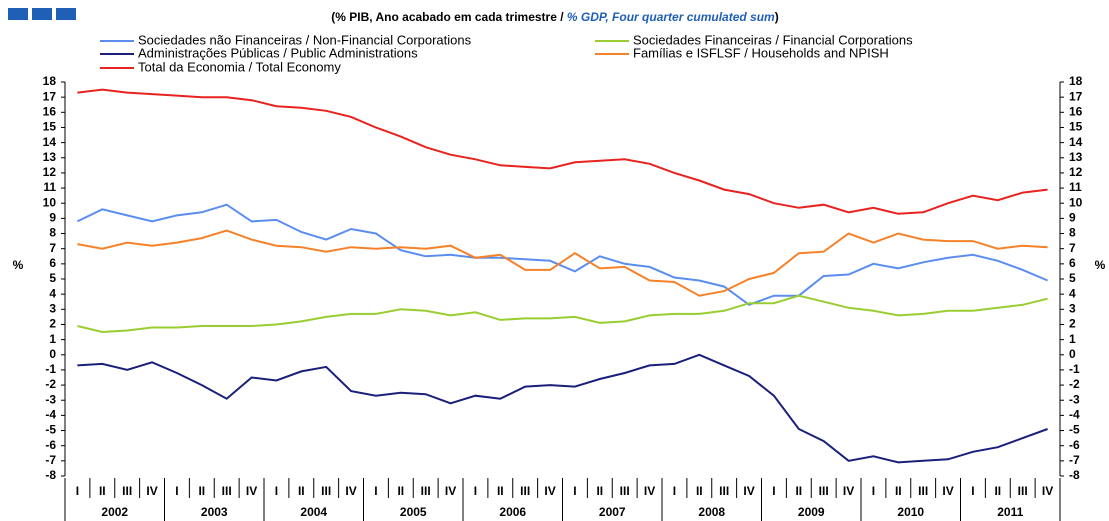 This screenshot has height=521, width=1109. I want to click on year-label: 2006, so click(512, 512).